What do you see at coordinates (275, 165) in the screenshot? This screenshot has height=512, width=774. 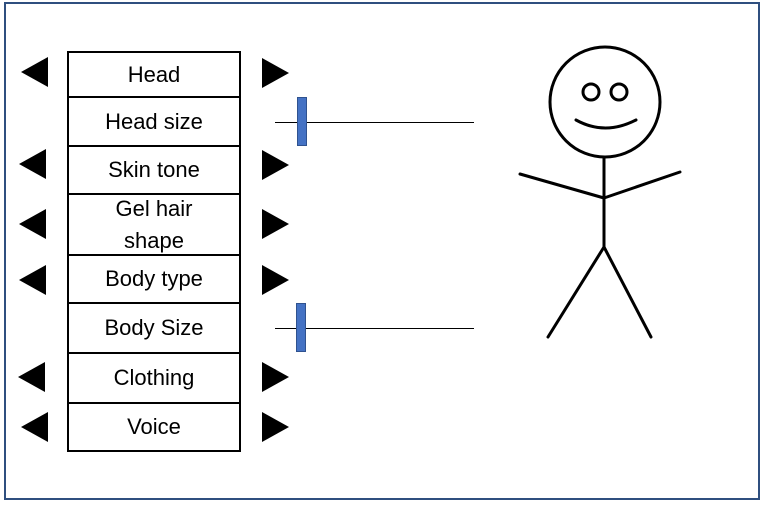 I see `skin-tone-next-arrow` at bounding box center [275, 165].